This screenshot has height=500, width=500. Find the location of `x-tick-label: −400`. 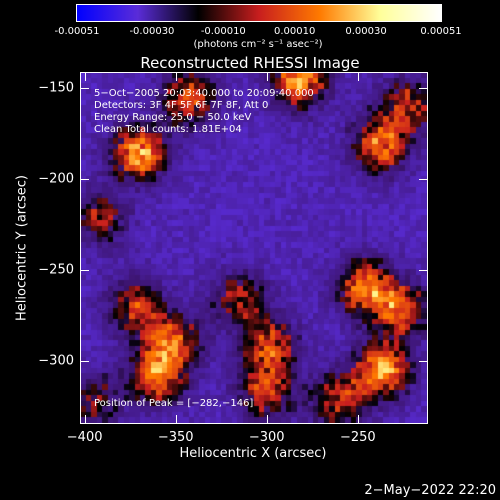

x-tick-label: −400 is located at coordinates (84, 437).